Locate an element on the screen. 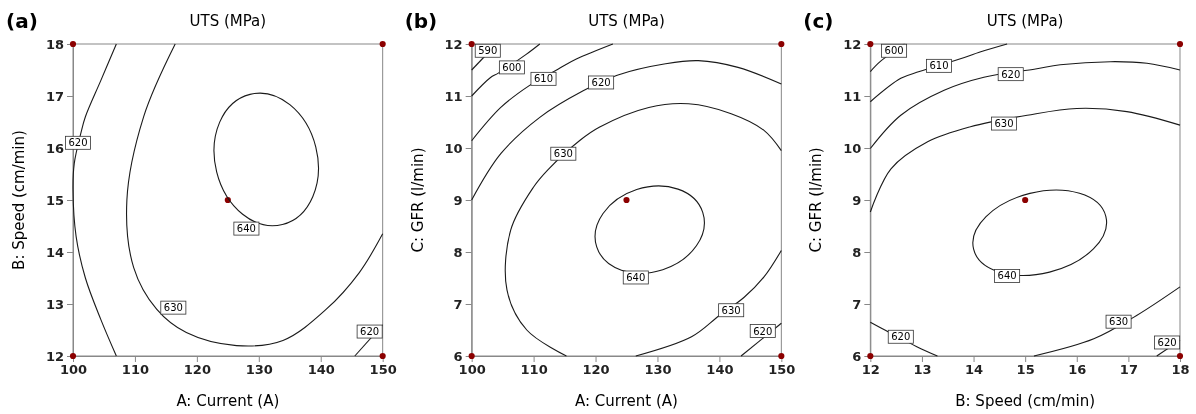 The height and width of the screenshot is (414, 1196). annotation: 590 is located at coordinates (488, 51).